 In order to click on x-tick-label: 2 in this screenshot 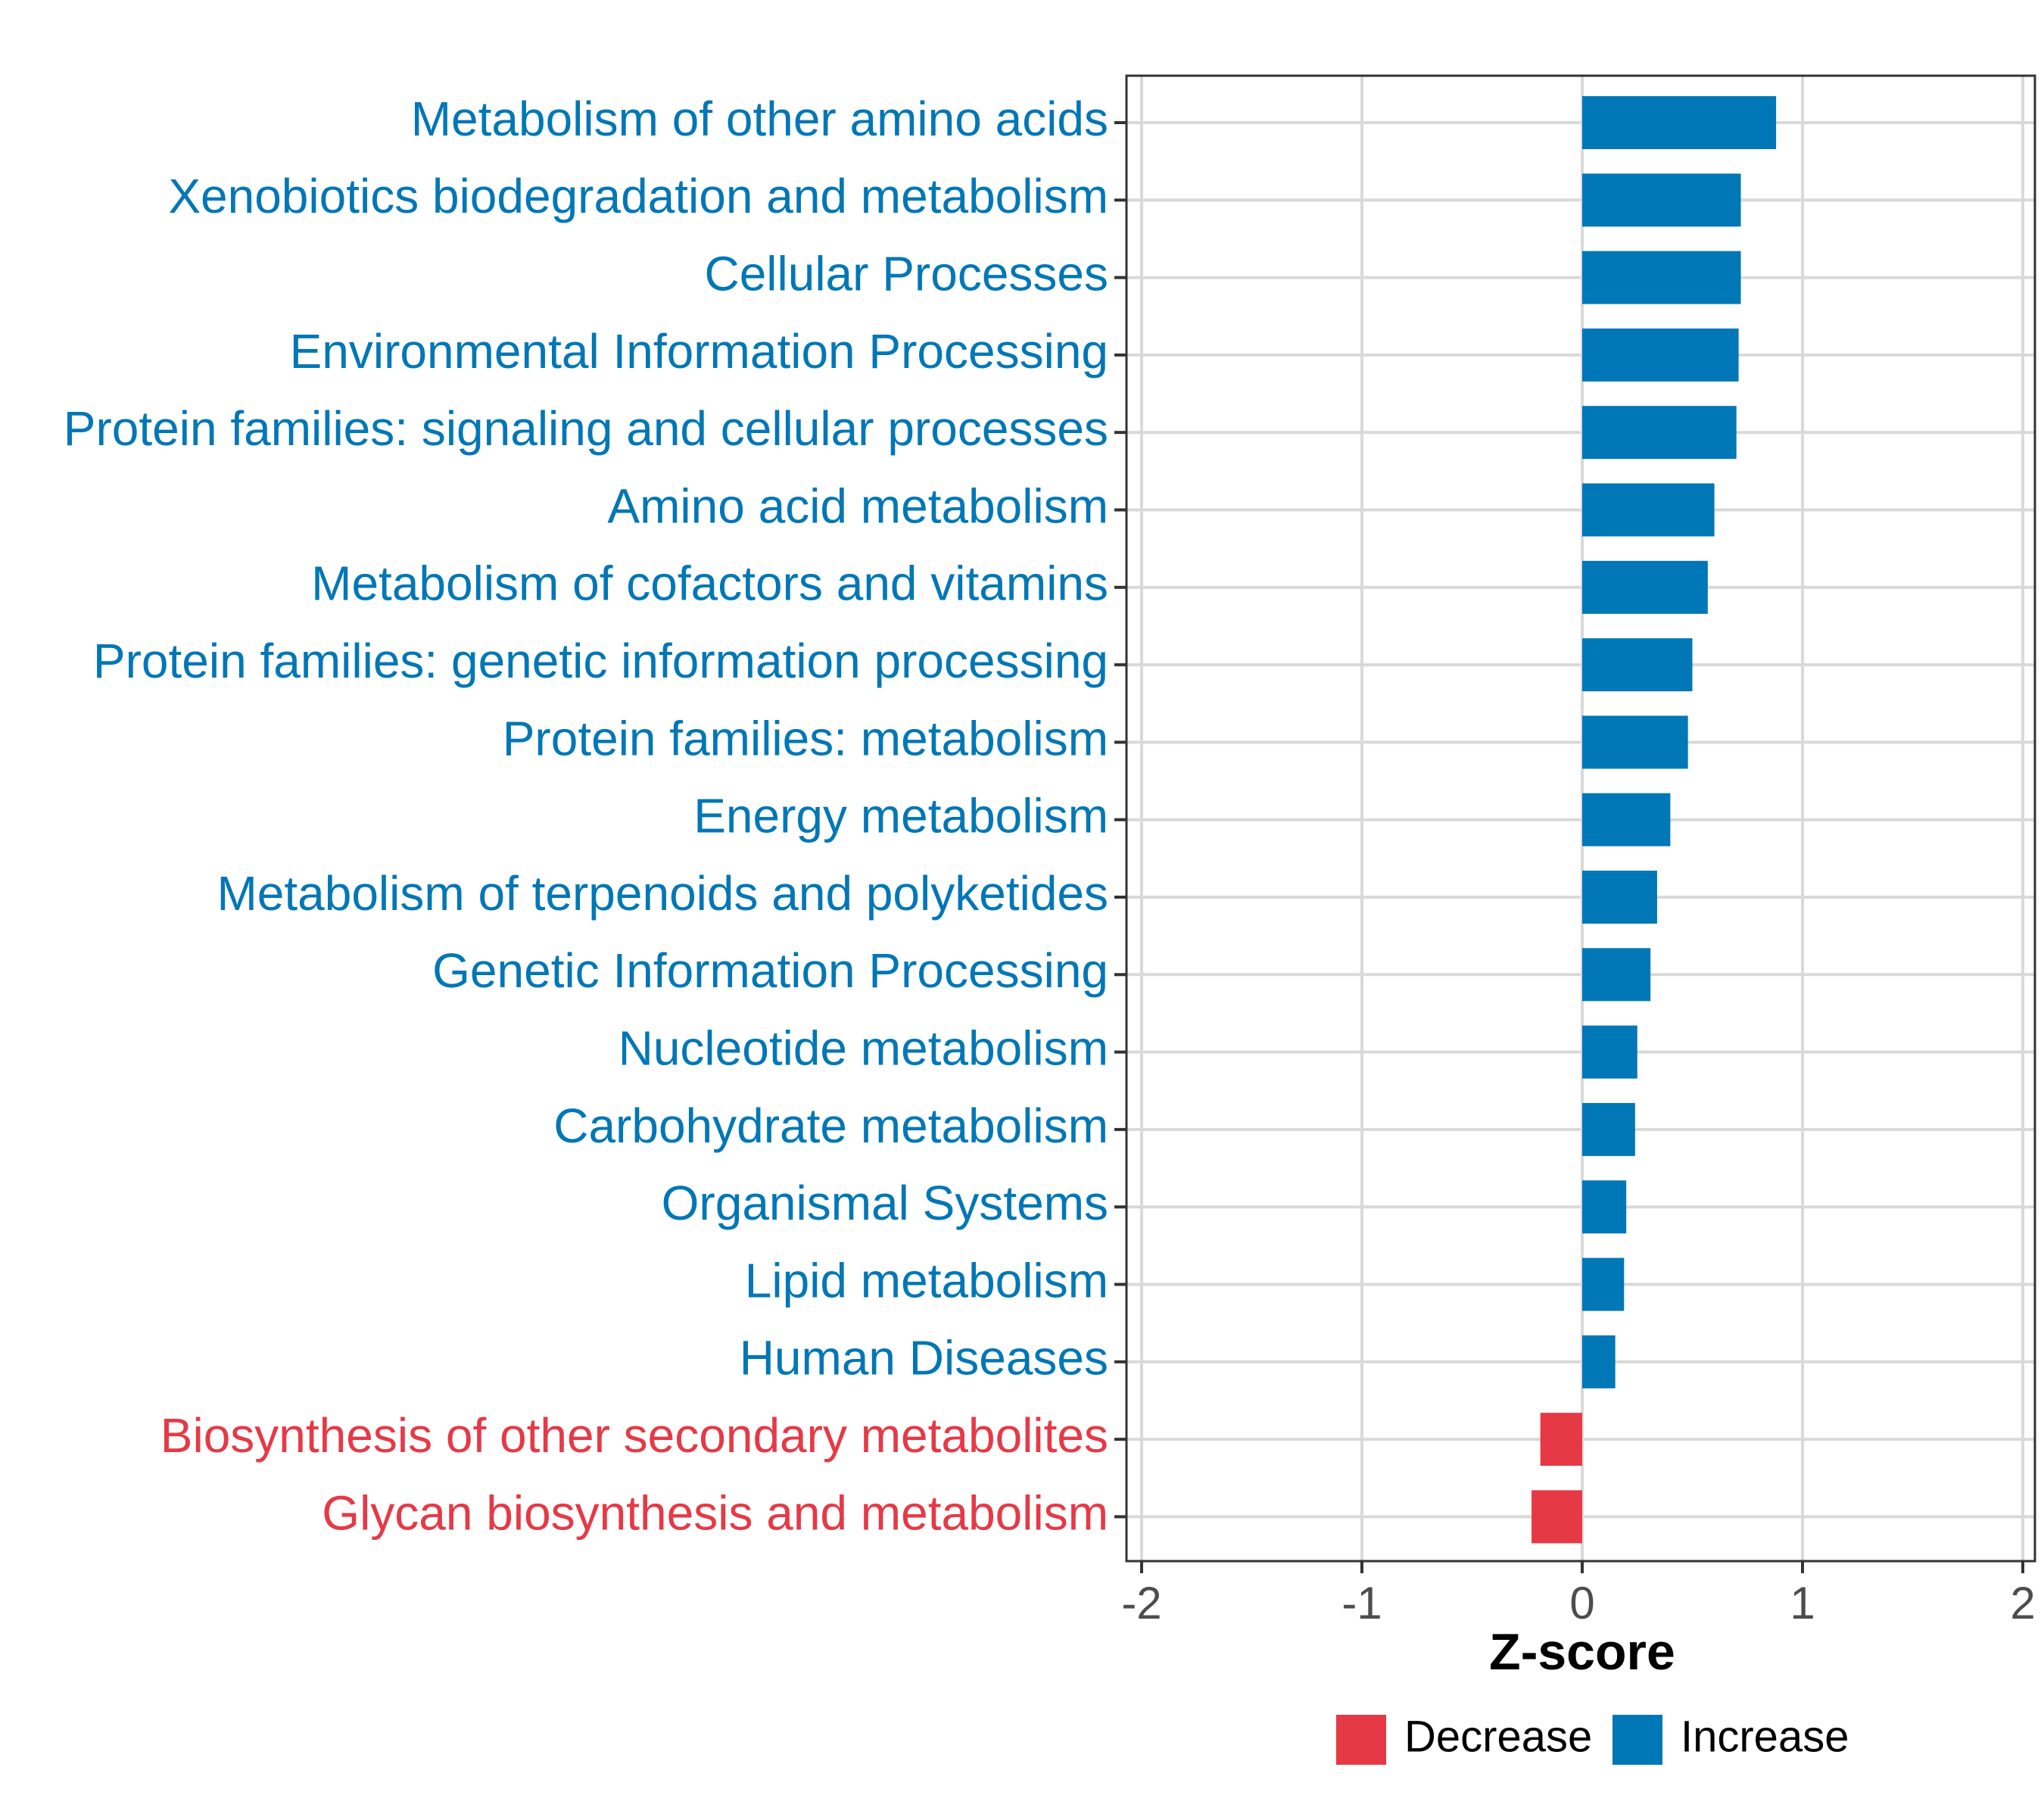, I will do `click(2022, 1603)`.